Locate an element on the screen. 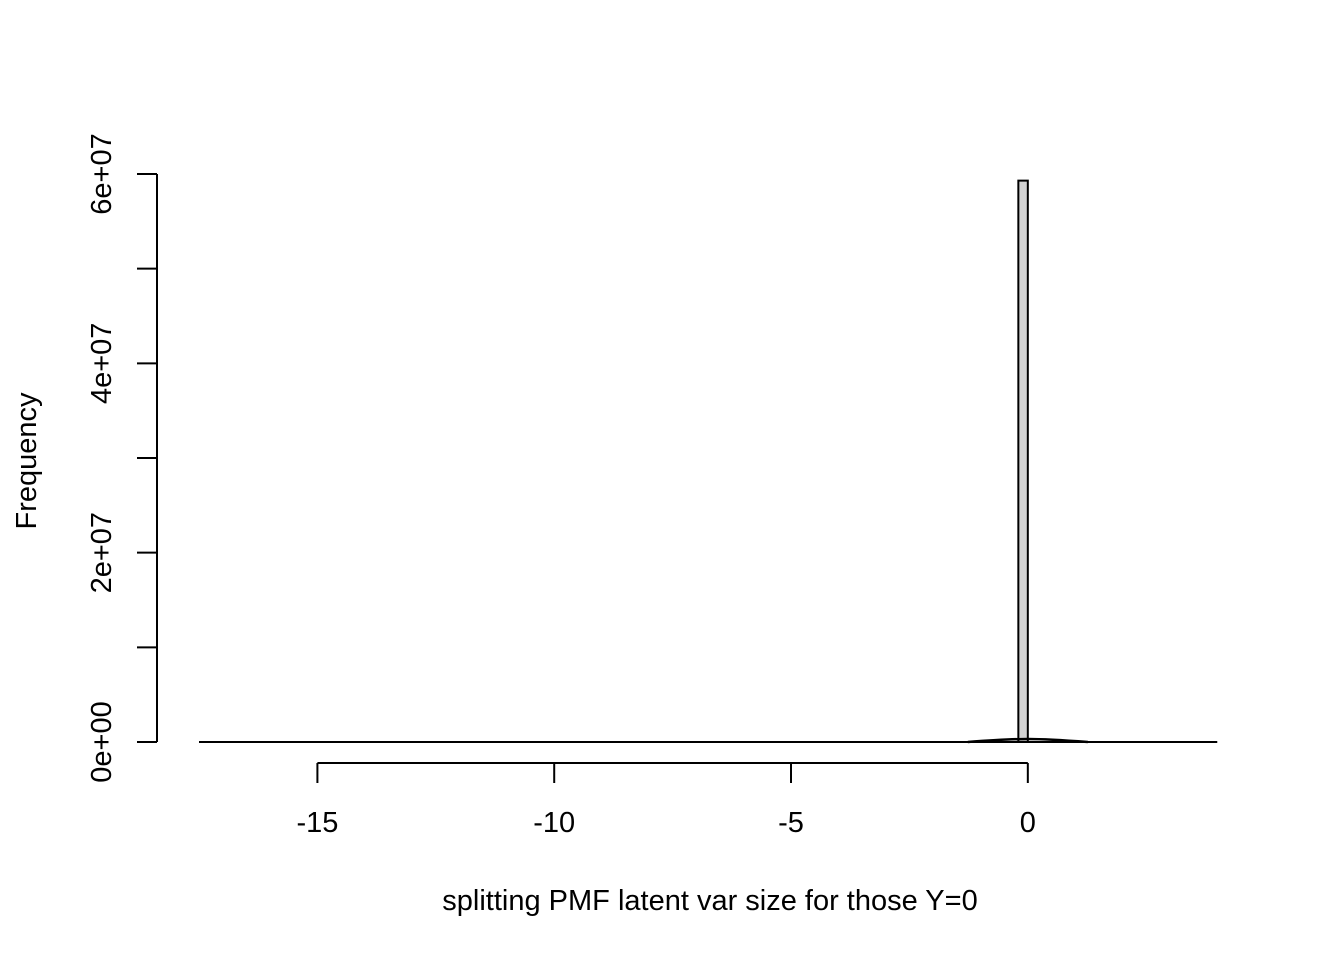 Image resolution: width=1344 pixels, height=960 pixels. x-tick-label: -15 is located at coordinates (317, 823).